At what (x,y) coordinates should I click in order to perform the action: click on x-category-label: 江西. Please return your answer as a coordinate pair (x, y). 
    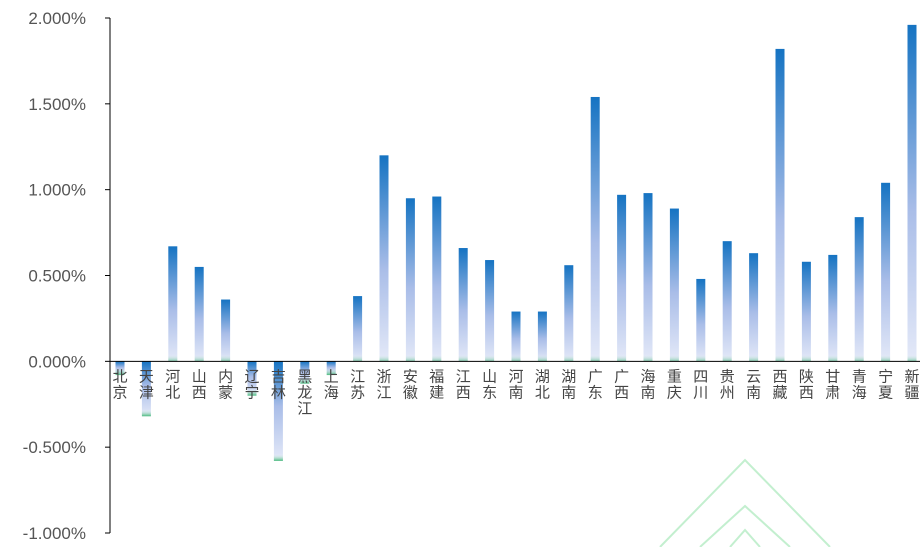
    Looking at the image, I should click on (463, 384).